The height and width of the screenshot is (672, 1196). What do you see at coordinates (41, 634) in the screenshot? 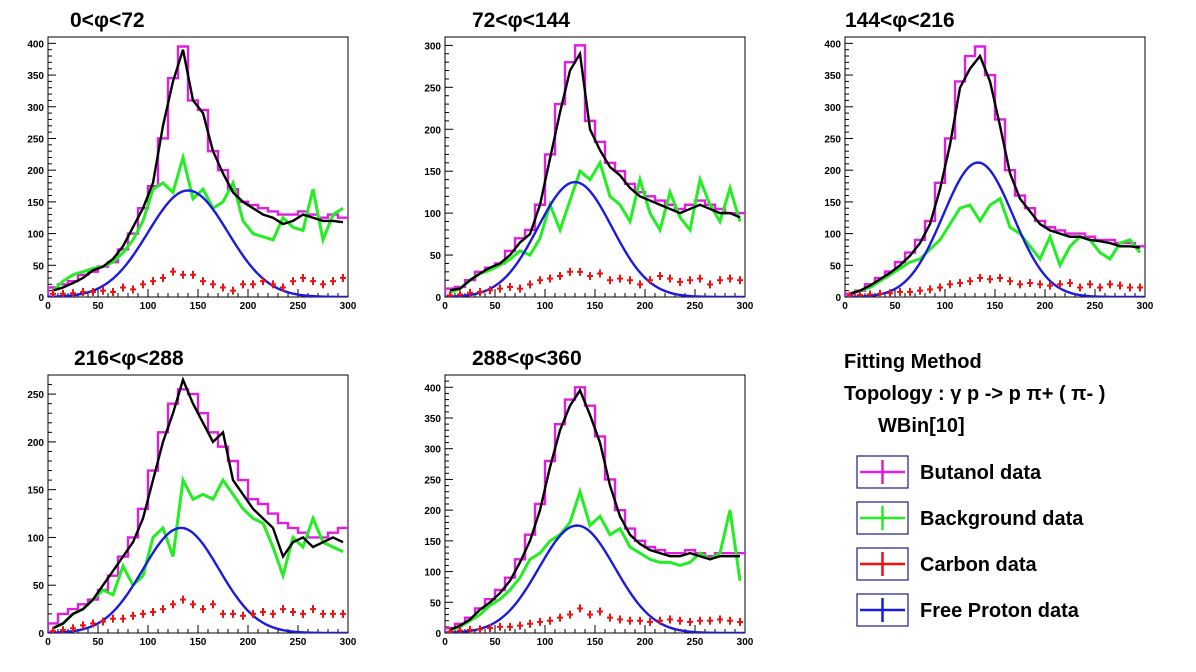
I see `y-tick-label: 0` at bounding box center [41, 634].